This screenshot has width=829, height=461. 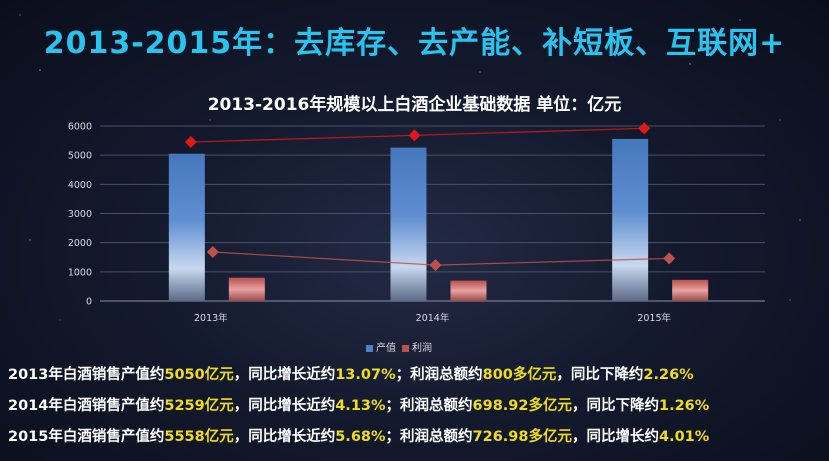 What do you see at coordinates (369, 348) in the screenshot?
I see `legend-swatch-output` at bounding box center [369, 348].